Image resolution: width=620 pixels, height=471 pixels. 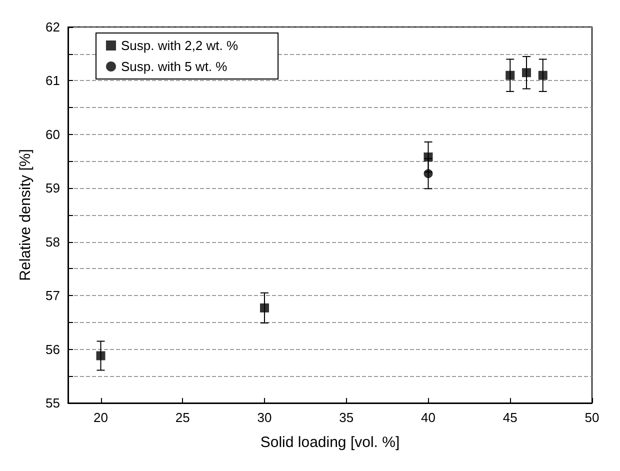 I want to click on y-tick-label: 55, so click(x=53, y=403).